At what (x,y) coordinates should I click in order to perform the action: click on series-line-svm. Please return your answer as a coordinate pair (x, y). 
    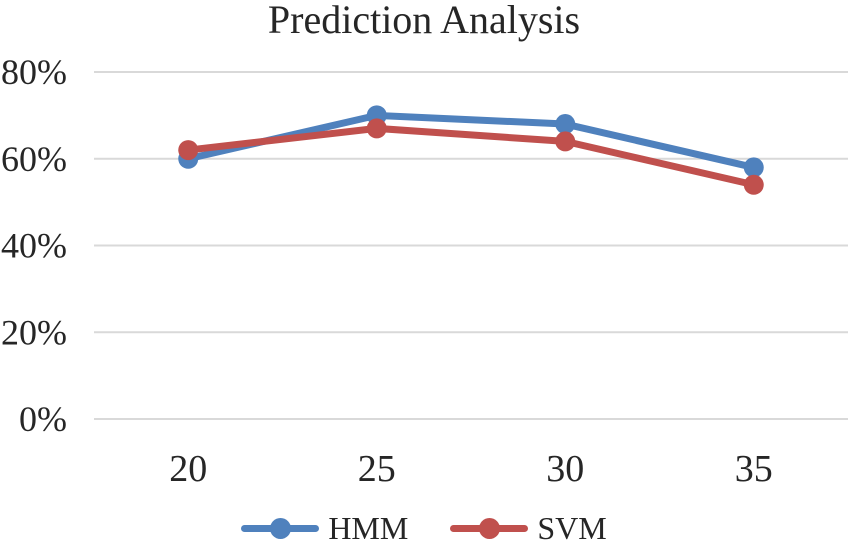
    Looking at the image, I should click on (471, 156).